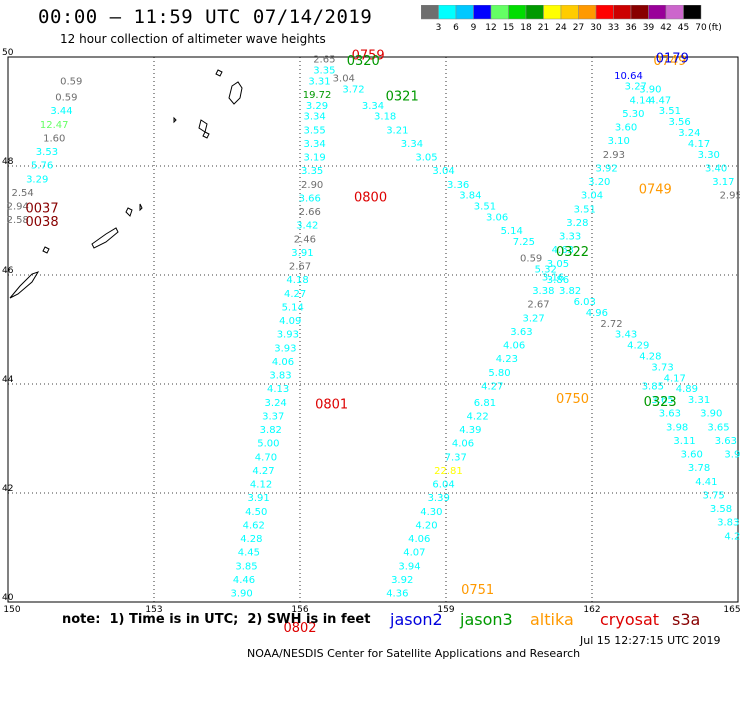 Image resolution: width=740 pixels, height=723 pixels. Describe the element at coordinates (512, 231) in the screenshot. I see `wave-height-value: 5.14` at that location.